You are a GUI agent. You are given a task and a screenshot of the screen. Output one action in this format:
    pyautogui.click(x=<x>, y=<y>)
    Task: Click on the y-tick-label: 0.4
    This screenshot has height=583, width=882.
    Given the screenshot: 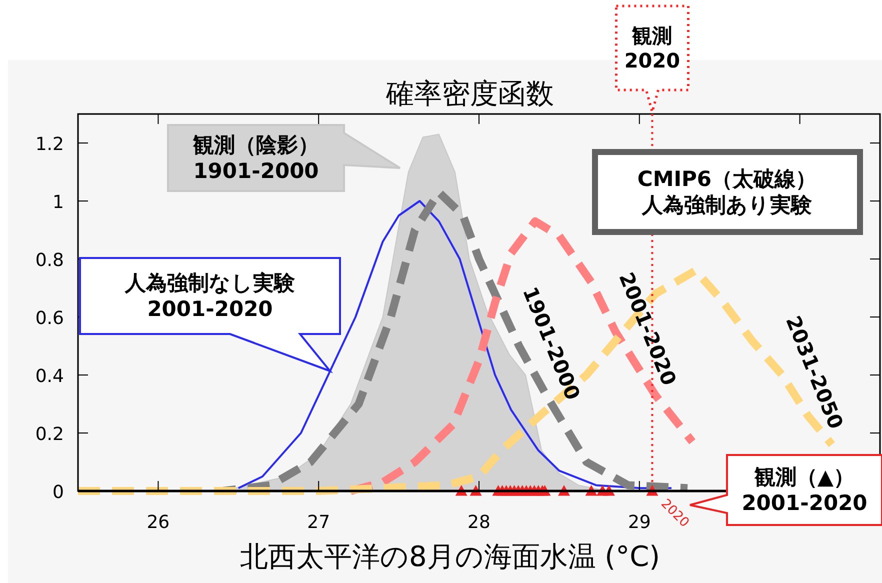 What is the action you would take?
    pyautogui.click(x=49, y=376)
    